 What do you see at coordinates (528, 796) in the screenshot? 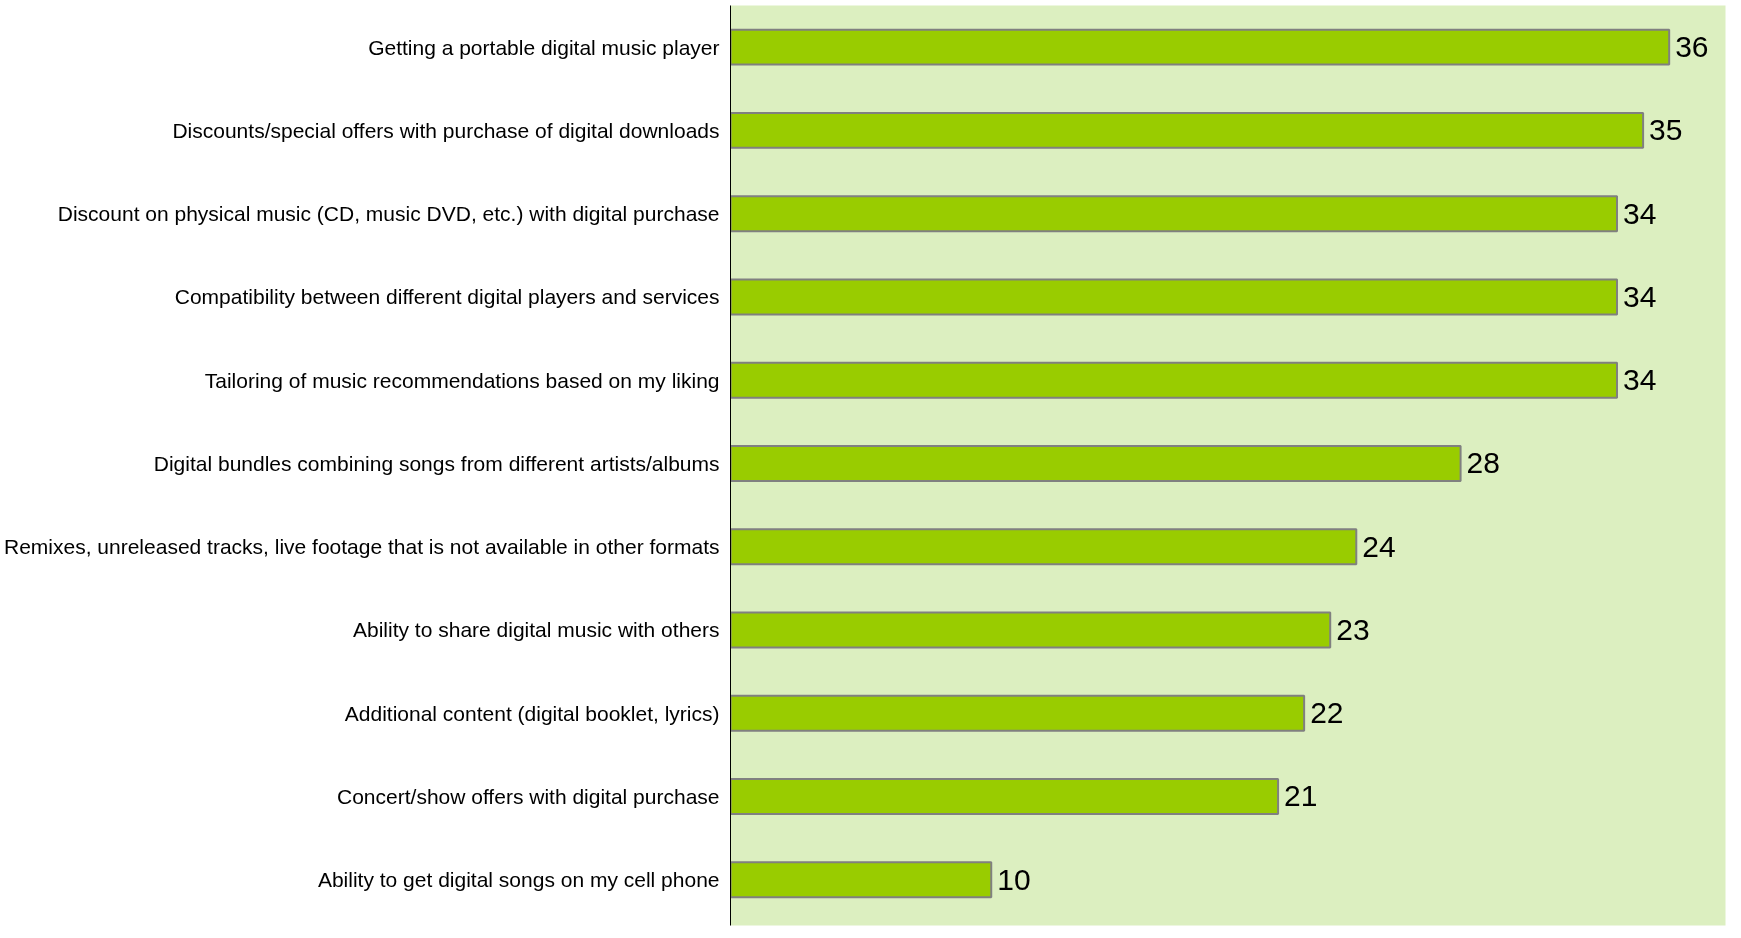
I see `y-tick-label: Concert/show offers with digital purchase` at bounding box center [528, 796].